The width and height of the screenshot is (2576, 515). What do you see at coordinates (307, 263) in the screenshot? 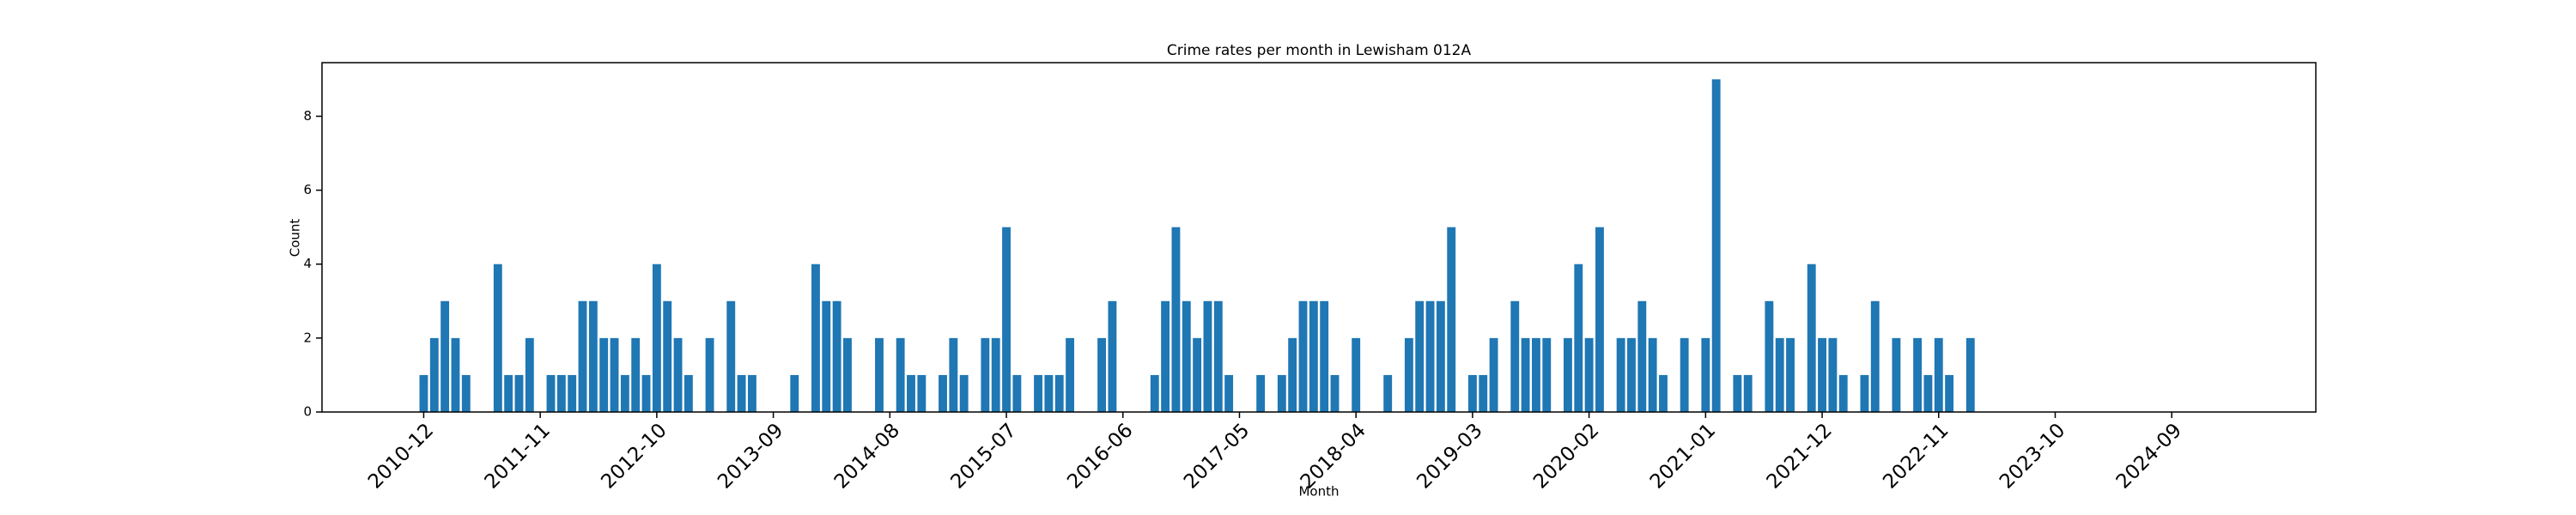
I see `y-tick-label: 4` at bounding box center [307, 263].